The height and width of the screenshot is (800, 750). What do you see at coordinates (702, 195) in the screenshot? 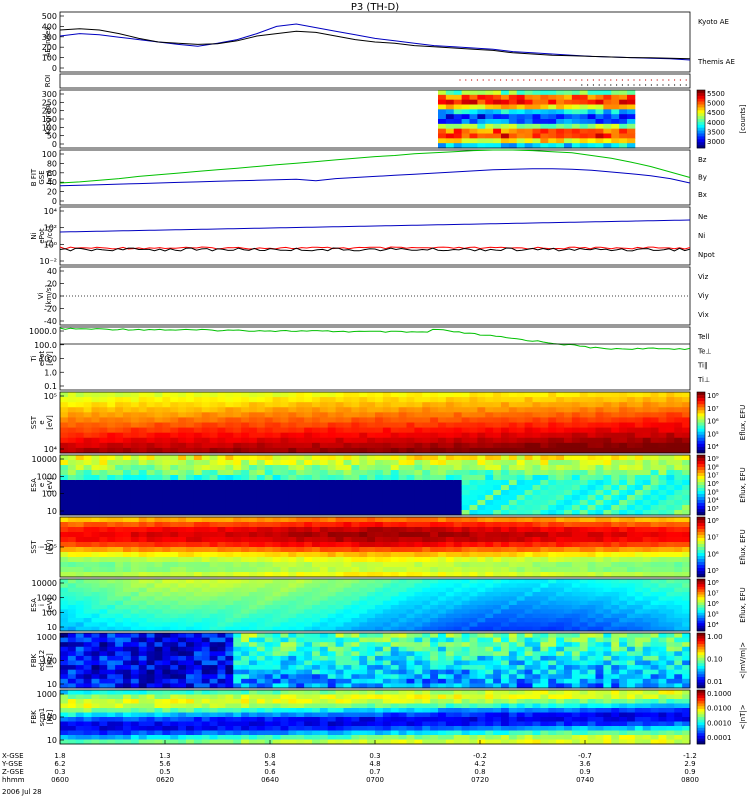
I see `legend-bx: Bx` at bounding box center [702, 195].